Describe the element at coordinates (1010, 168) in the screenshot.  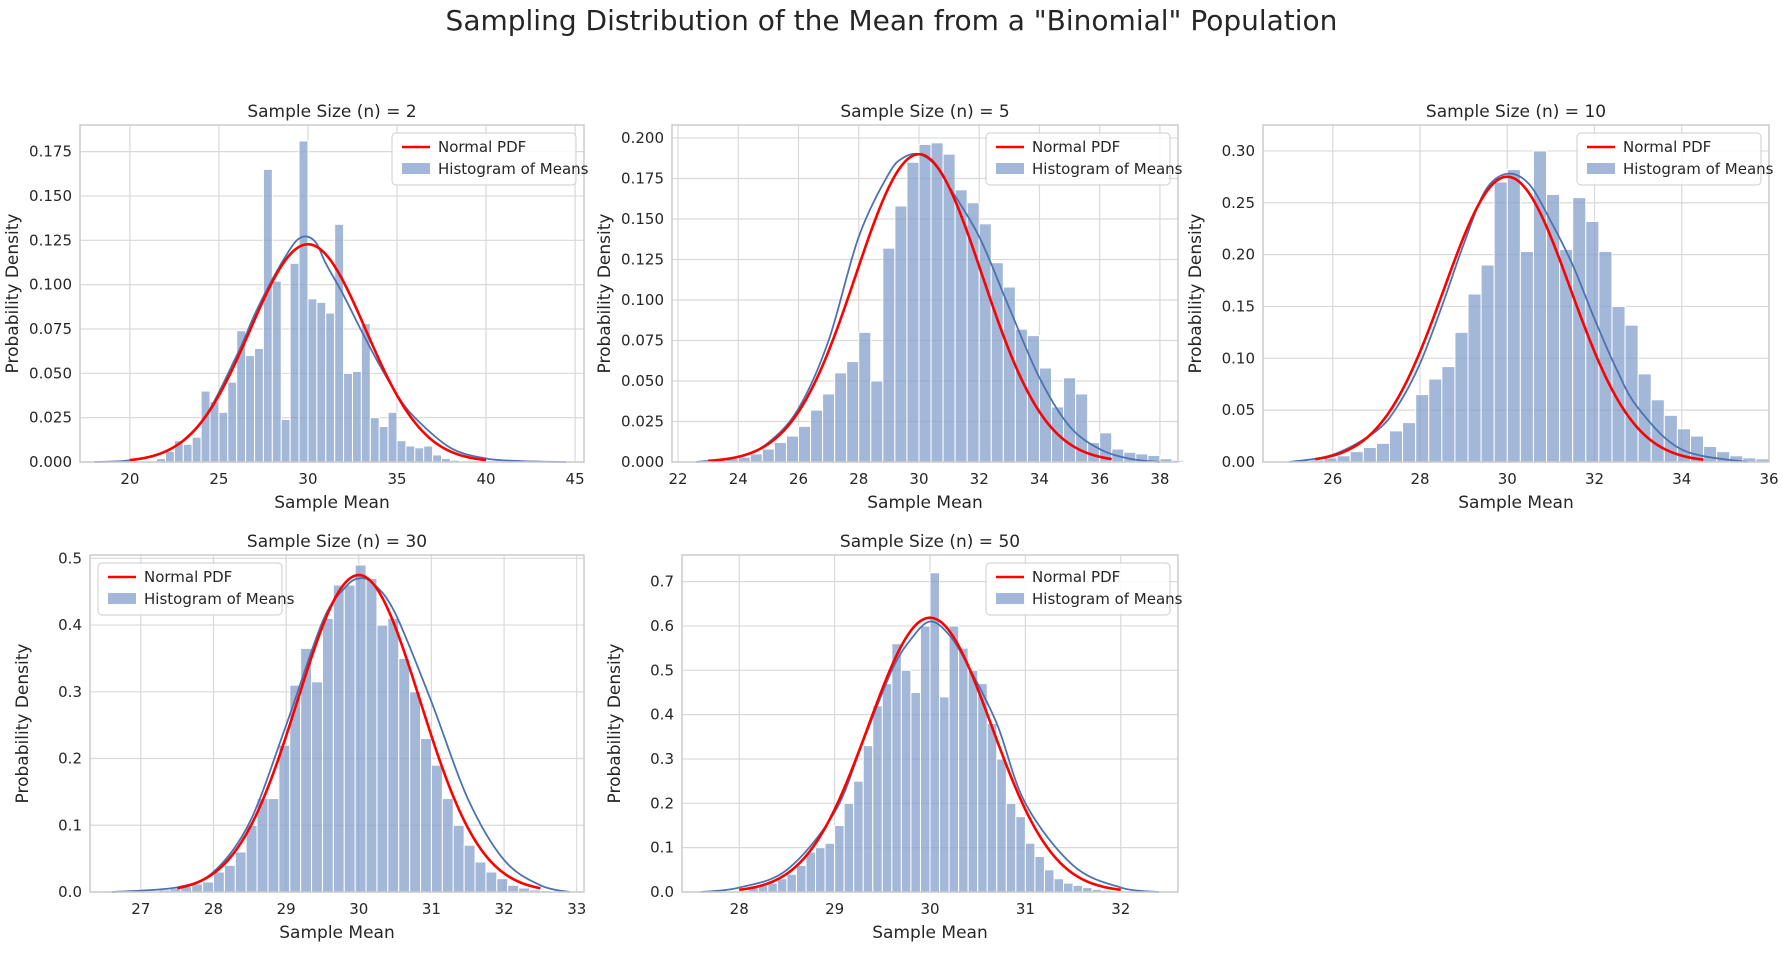
I see `legend-histogram-swatch` at that location.